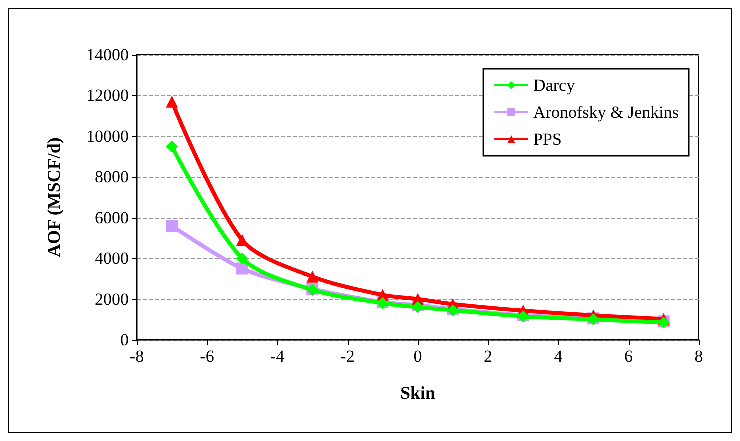 This screenshot has width=740, height=441. I want to click on x-tick-label: 0, so click(418, 356).